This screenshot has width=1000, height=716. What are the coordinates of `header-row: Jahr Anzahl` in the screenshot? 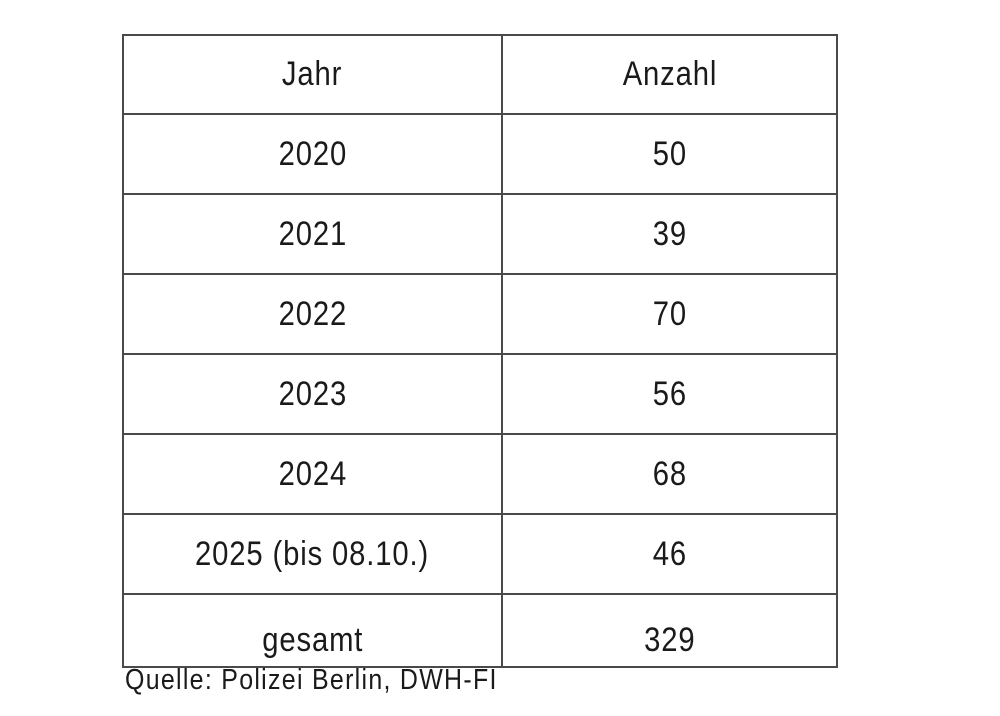 It's located at (480, 74).